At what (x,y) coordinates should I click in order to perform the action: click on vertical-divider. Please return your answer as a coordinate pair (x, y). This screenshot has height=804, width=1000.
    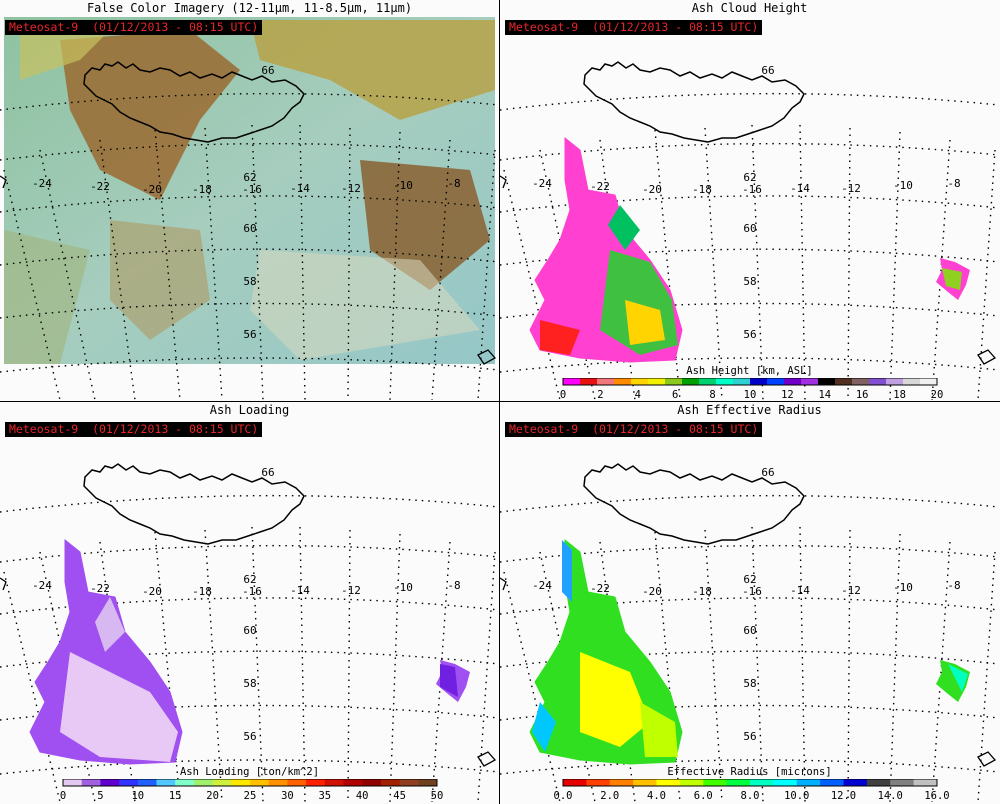
    Looking at the image, I should click on (499, 402).